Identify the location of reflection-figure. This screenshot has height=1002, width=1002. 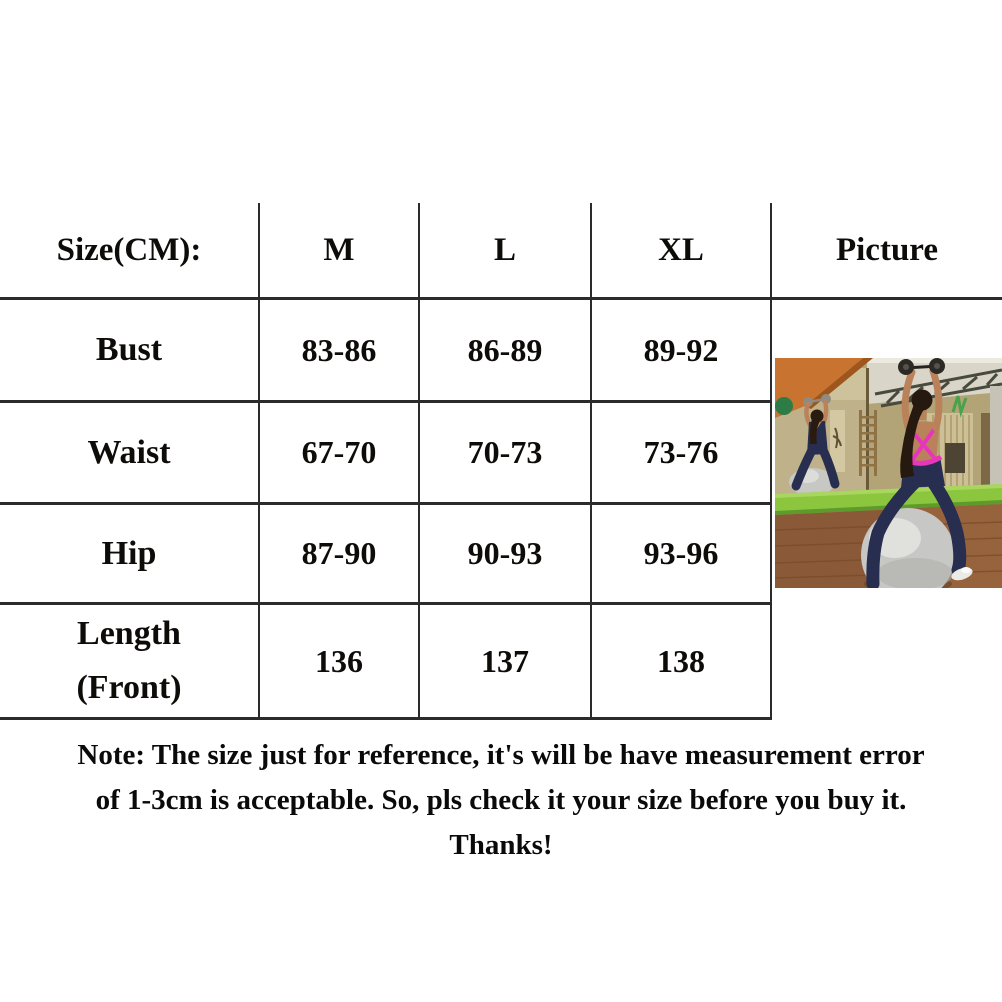
(815, 442).